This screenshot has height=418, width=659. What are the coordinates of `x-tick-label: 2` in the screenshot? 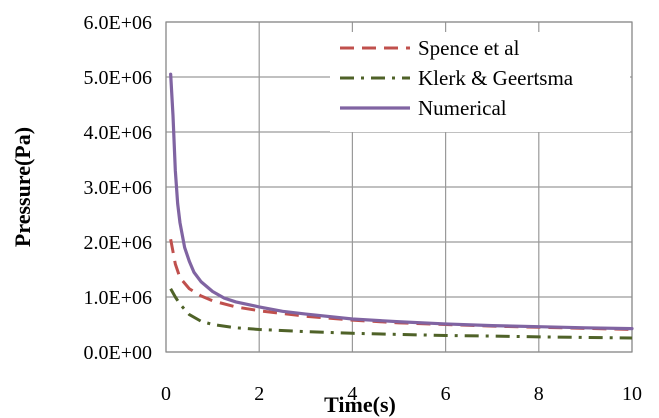 It's located at (259, 394).